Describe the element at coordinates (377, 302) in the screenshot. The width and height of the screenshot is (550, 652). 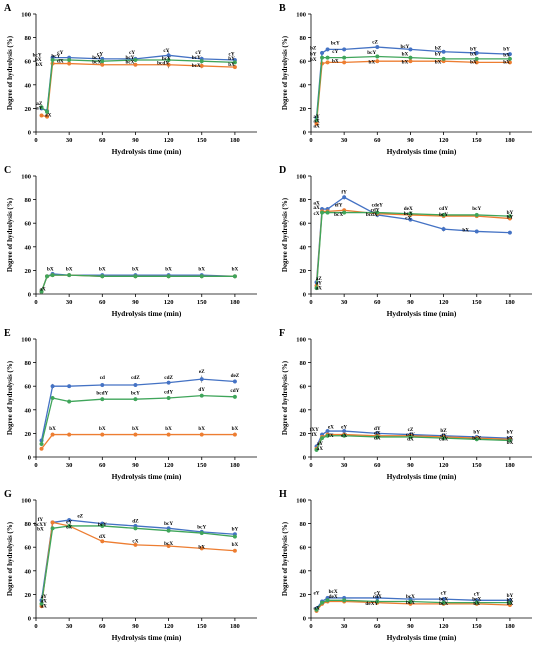
I see `x-tick-label: 60` at that location.